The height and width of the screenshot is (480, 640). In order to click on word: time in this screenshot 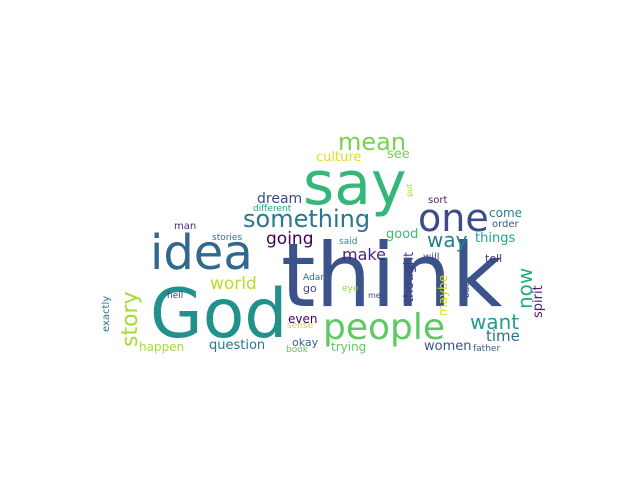, I will do `click(503, 336)`.